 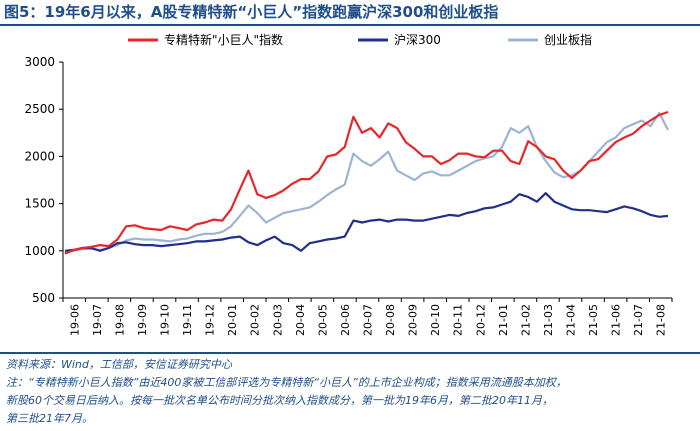 I want to click on x-tick-label: 20-02, so click(x=255, y=320).